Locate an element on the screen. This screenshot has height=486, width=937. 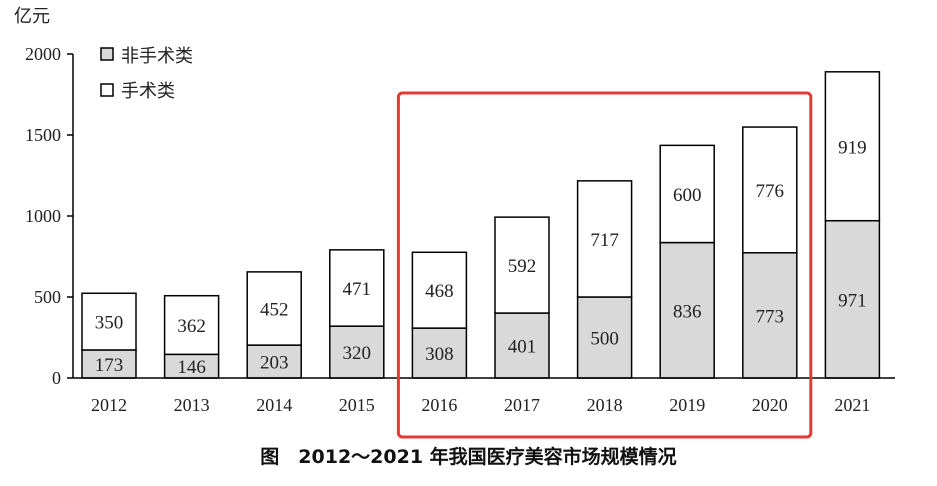
data-label-surgical: 919 is located at coordinates (852, 147).